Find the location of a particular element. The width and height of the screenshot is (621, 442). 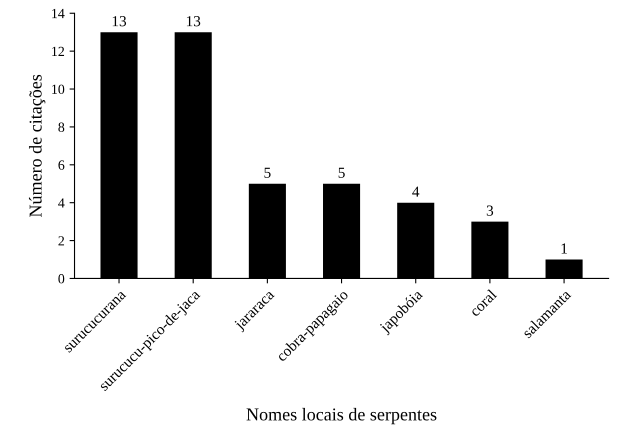

y-tick-label: 10 is located at coordinates (58, 89).